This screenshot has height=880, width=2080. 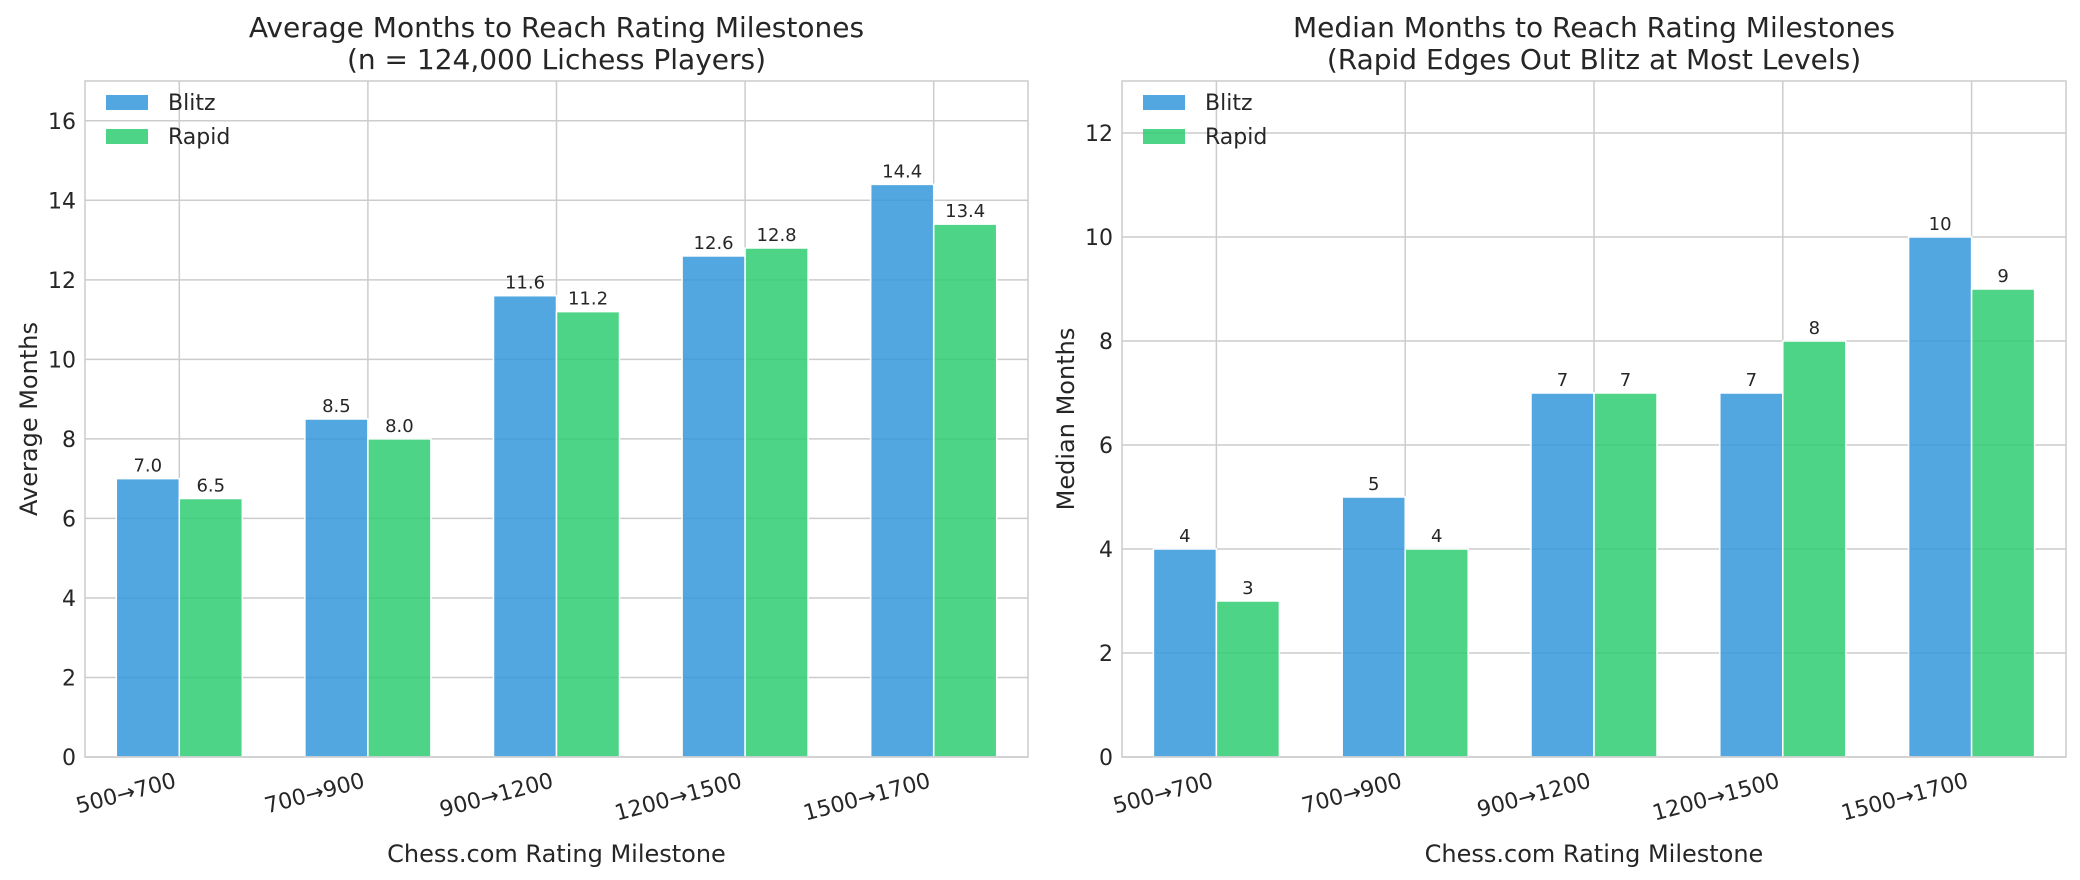 I want to click on data-label: 10, so click(x=1940, y=224).